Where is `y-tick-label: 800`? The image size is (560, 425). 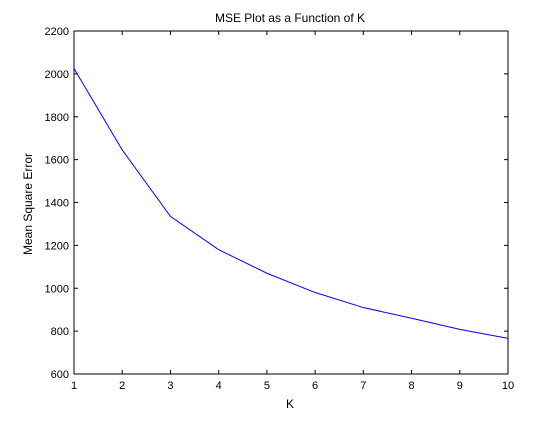
y-tick-label: 800 is located at coordinates (60, 332).